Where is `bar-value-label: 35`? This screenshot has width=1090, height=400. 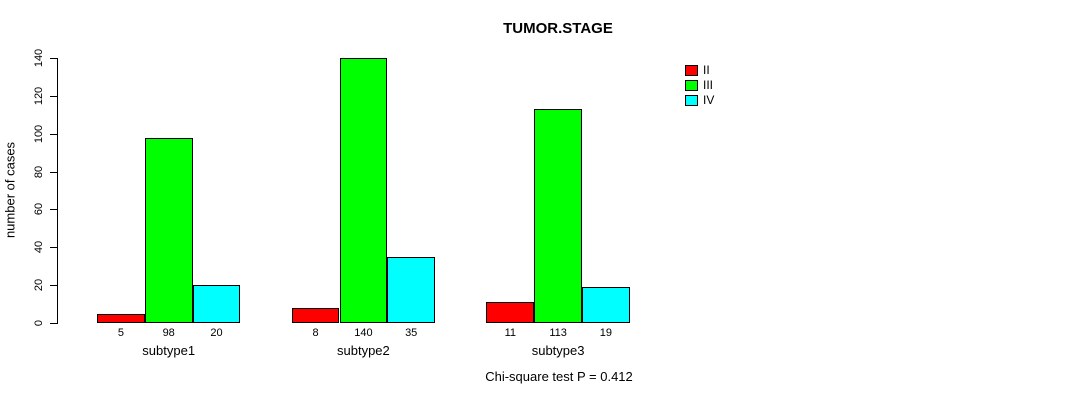 bar-value-label: 35 is located at coordinates (411, 333).